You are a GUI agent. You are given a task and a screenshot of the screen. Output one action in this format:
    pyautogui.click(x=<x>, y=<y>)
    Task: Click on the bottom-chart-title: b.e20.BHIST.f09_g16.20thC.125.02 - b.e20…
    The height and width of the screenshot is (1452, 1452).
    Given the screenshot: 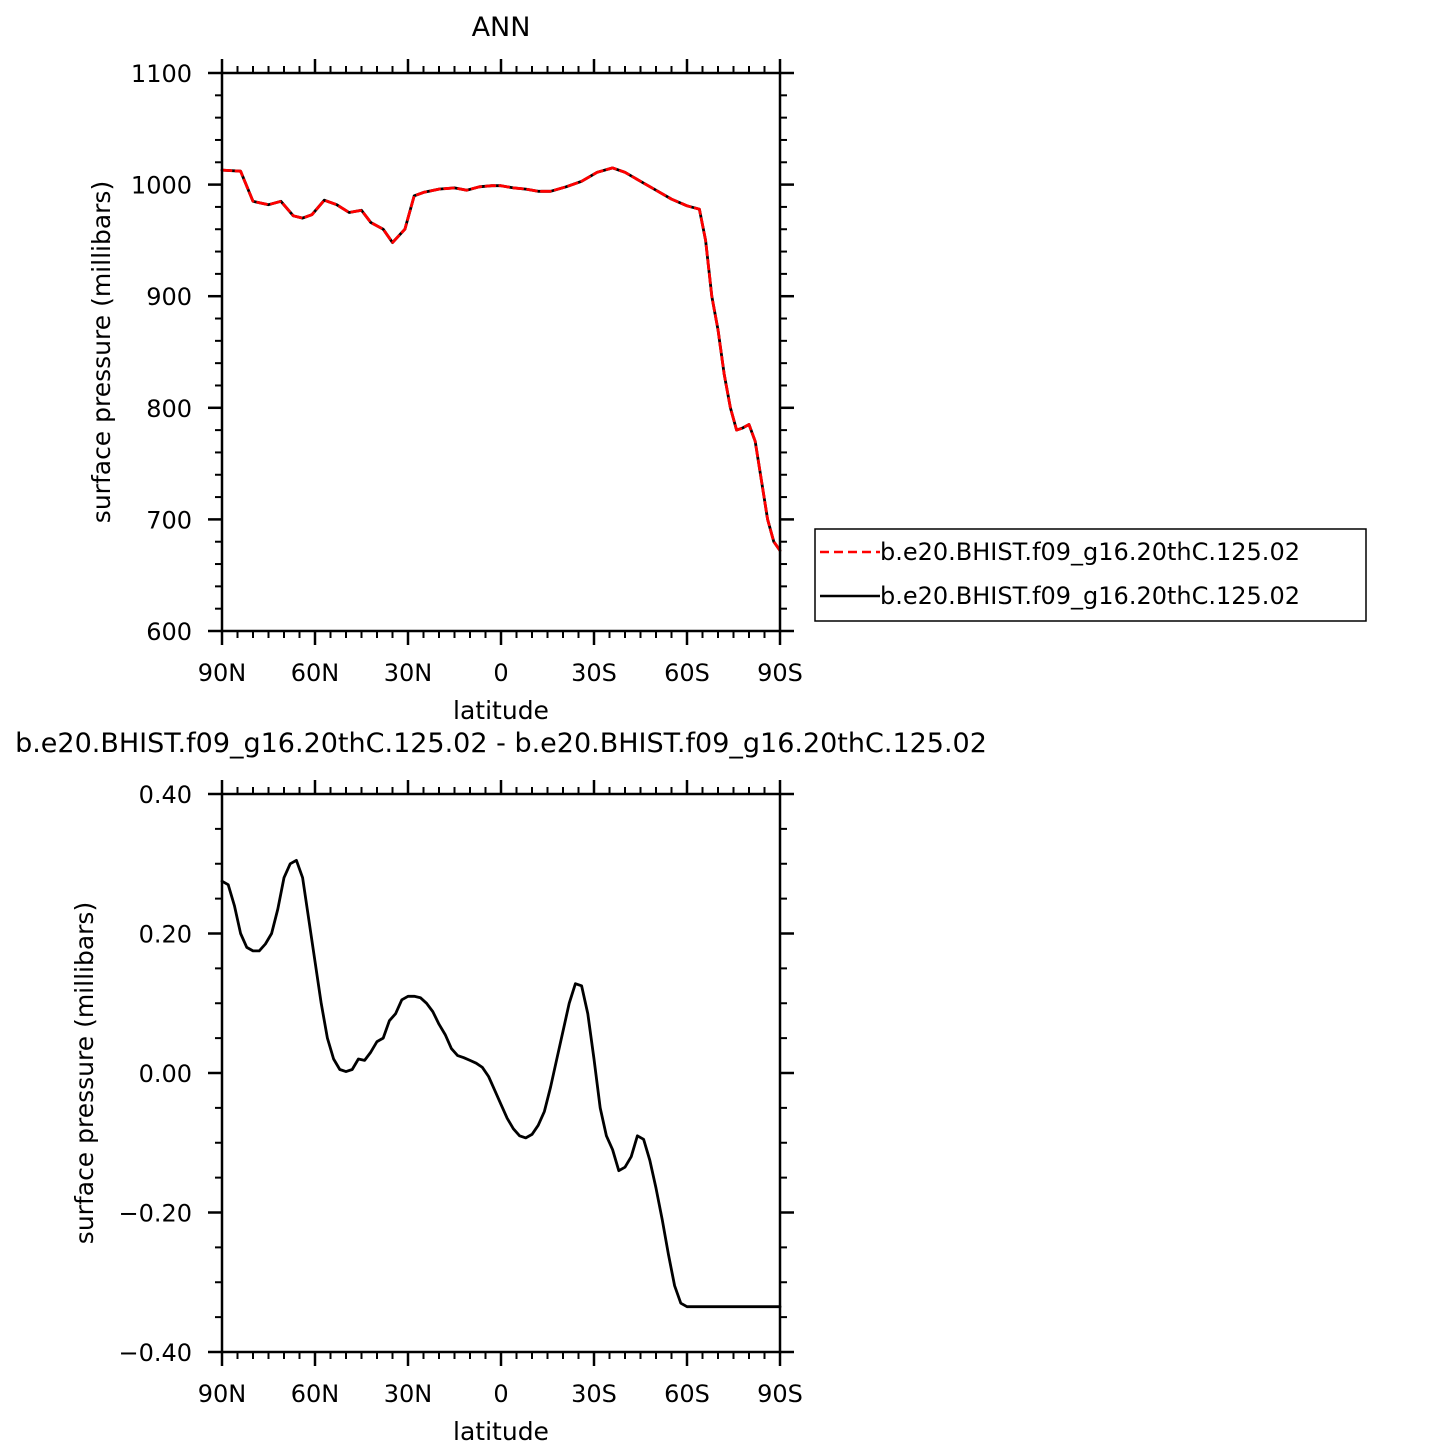 What is the action you would take?
    pyautogui.click(x=501, y=743)
    